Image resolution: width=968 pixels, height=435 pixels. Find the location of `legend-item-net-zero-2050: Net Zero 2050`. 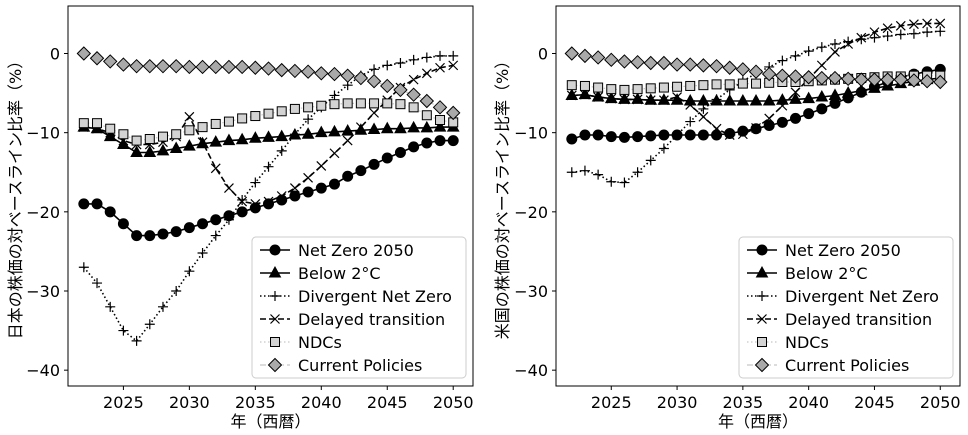

legend-item-net-zero-2050: Net Zero 2050 is located at coordinates (824, 250).